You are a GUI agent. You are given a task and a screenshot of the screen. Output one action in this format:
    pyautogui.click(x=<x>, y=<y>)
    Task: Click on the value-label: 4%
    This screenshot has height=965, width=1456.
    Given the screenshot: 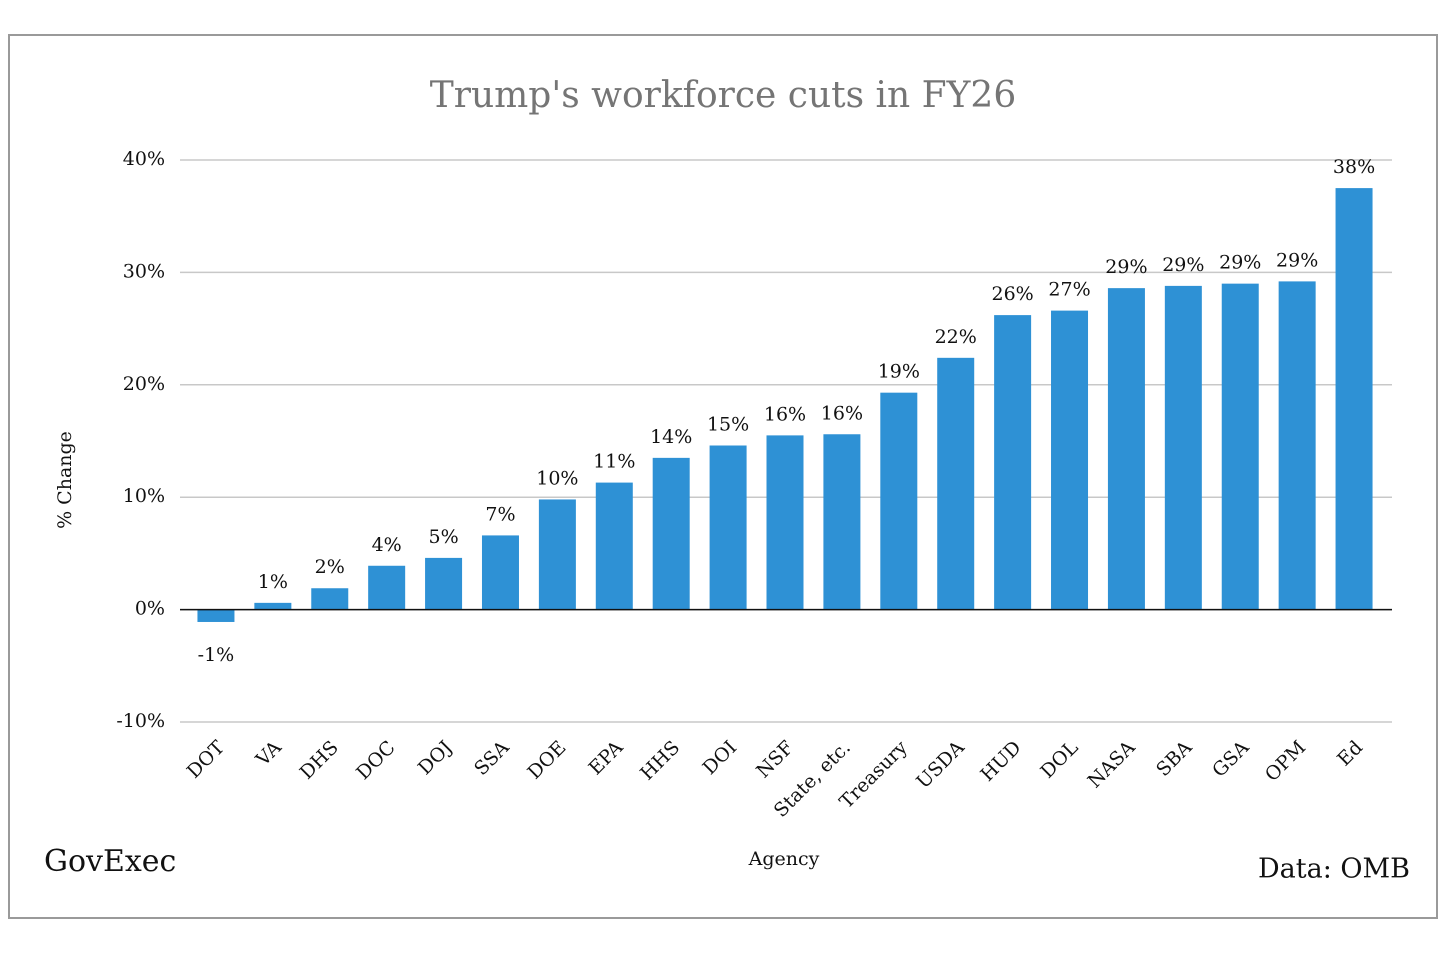 What is the action you would take?
    pyautogui.click(x=387, y=545)
    